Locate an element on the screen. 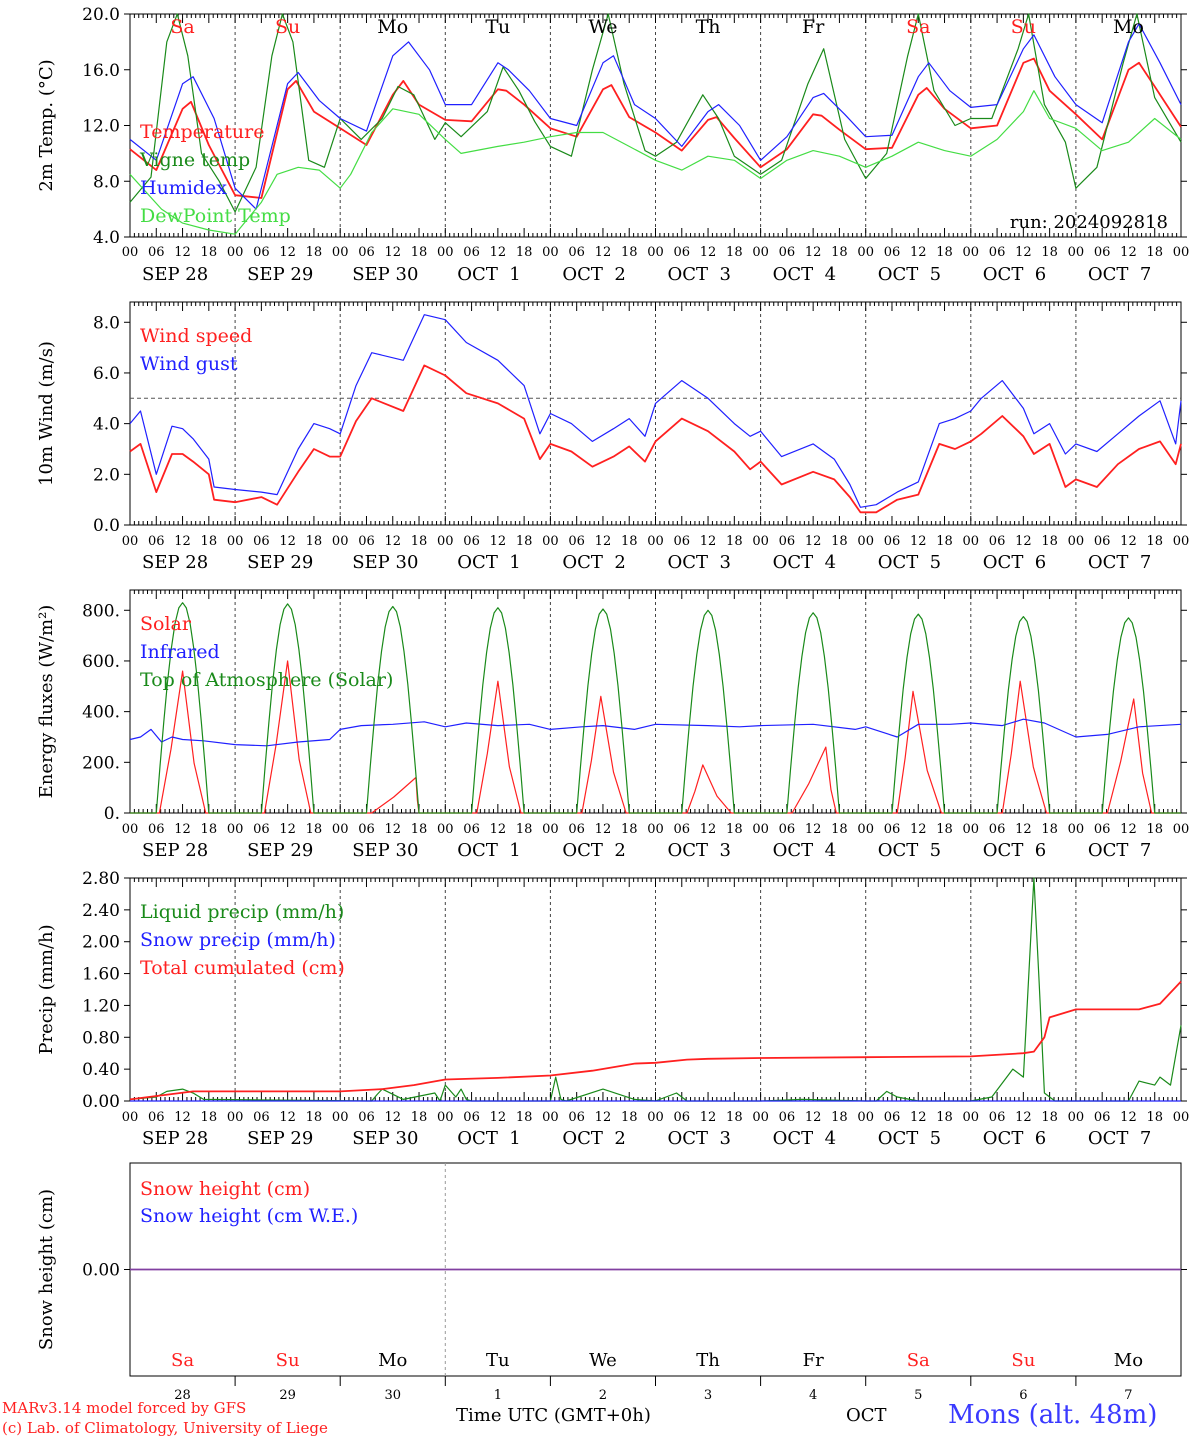 The height and width of the screenshot is (1440, 1194). y-tick-label: 0.00 is located at coordinates (101, 1271).